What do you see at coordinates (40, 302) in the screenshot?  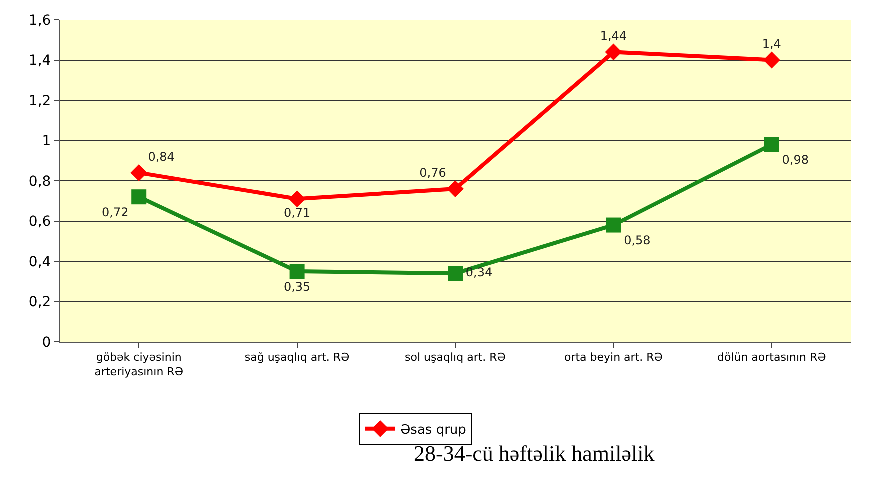 I see `y-tick-label: 0,2` at bounding box center [40, 302].